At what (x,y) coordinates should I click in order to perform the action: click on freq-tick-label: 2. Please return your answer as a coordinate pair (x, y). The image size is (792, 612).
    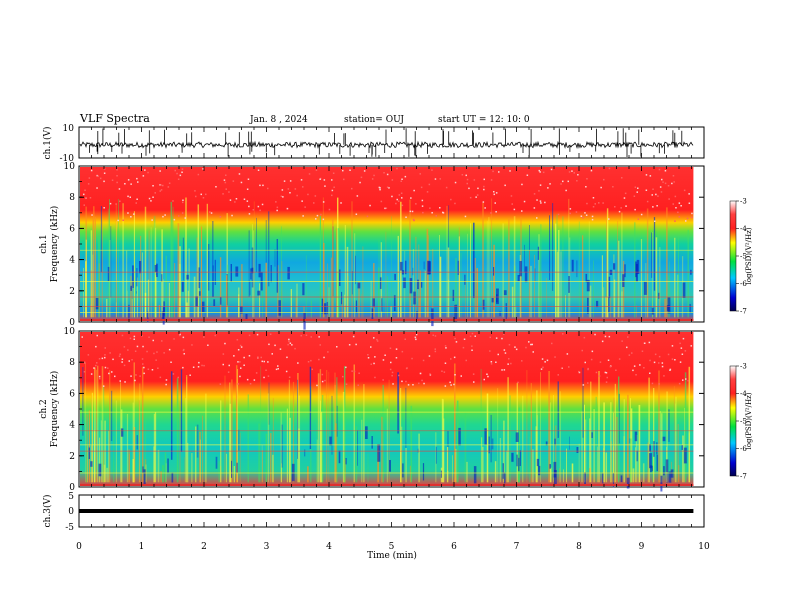
    Looking at the image, I should click on (72, 457).